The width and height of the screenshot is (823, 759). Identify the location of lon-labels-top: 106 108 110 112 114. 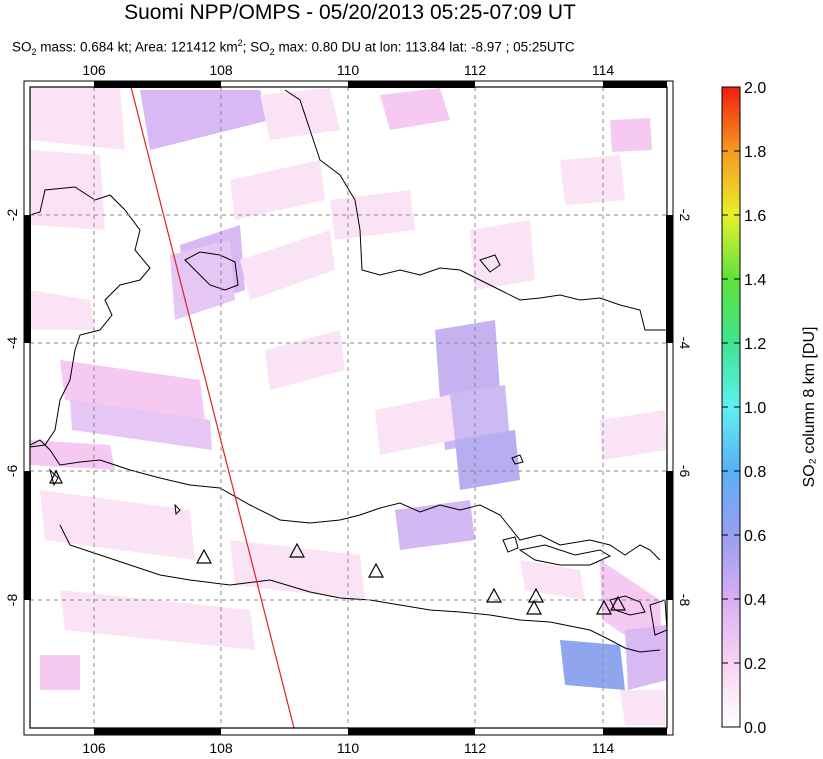
(348, 70).